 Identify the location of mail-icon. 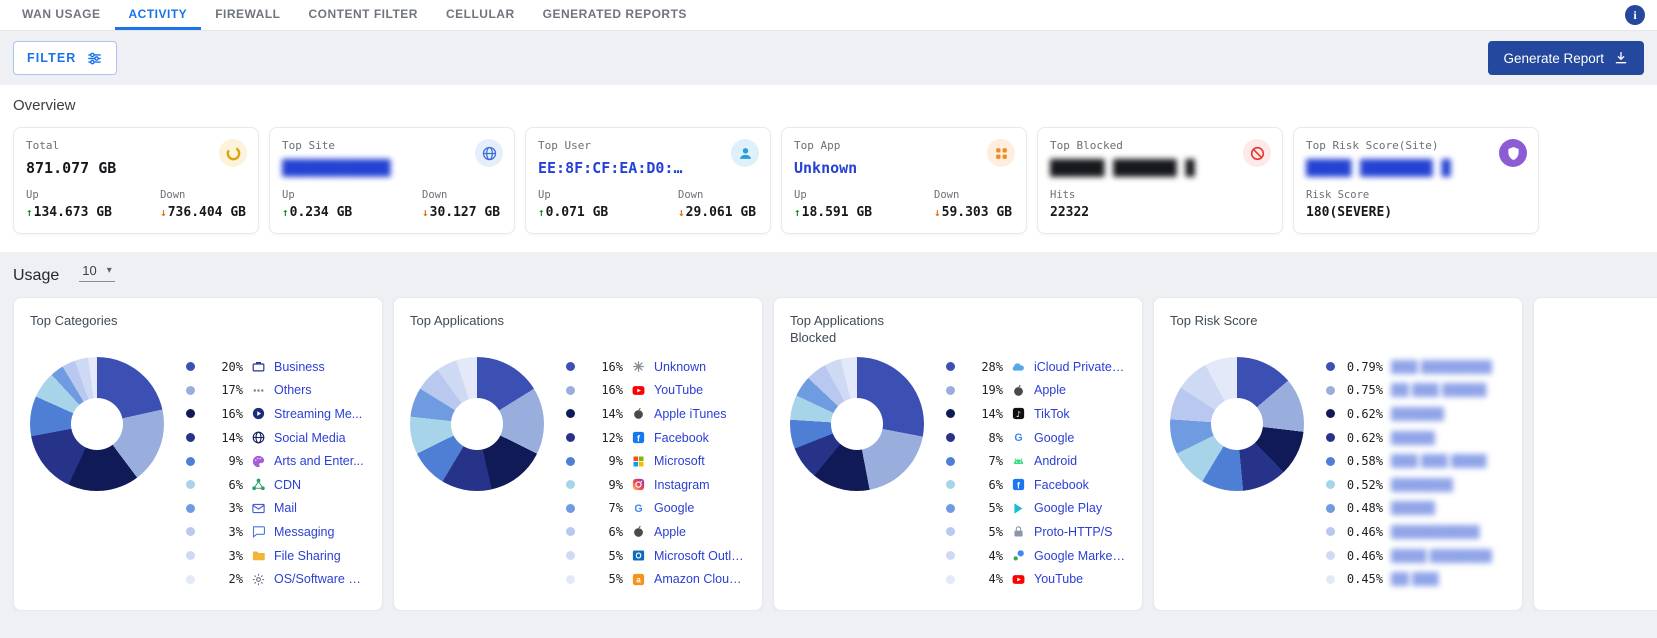
(258, 508).